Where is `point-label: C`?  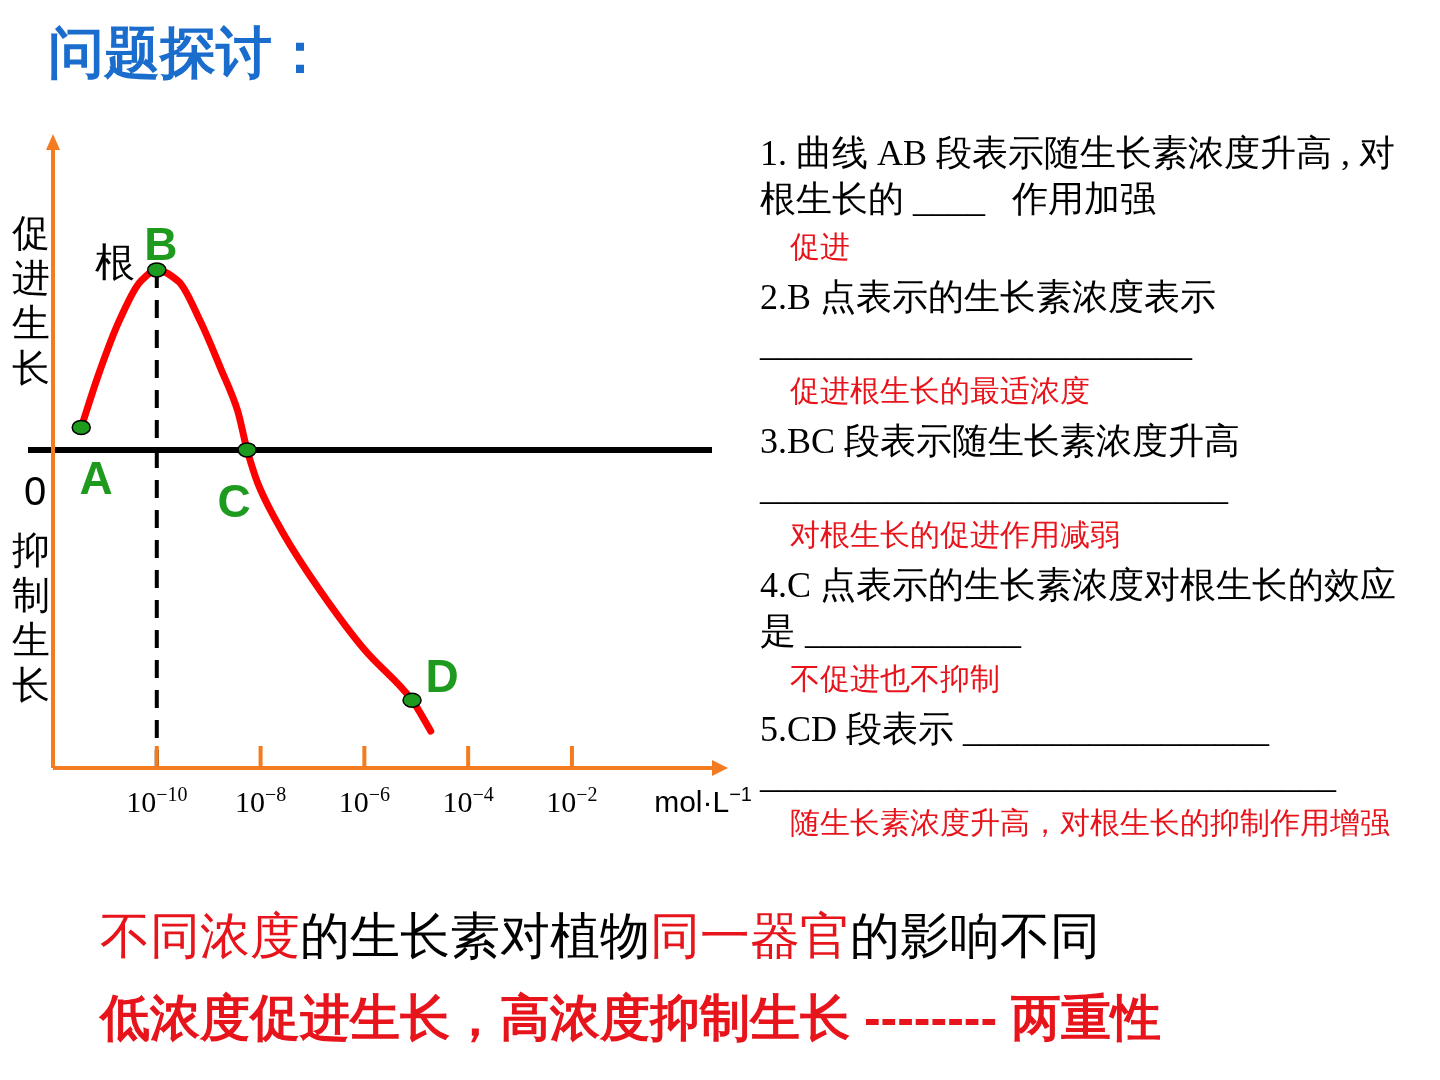 point-label: C is located at coordinates (234, 500).